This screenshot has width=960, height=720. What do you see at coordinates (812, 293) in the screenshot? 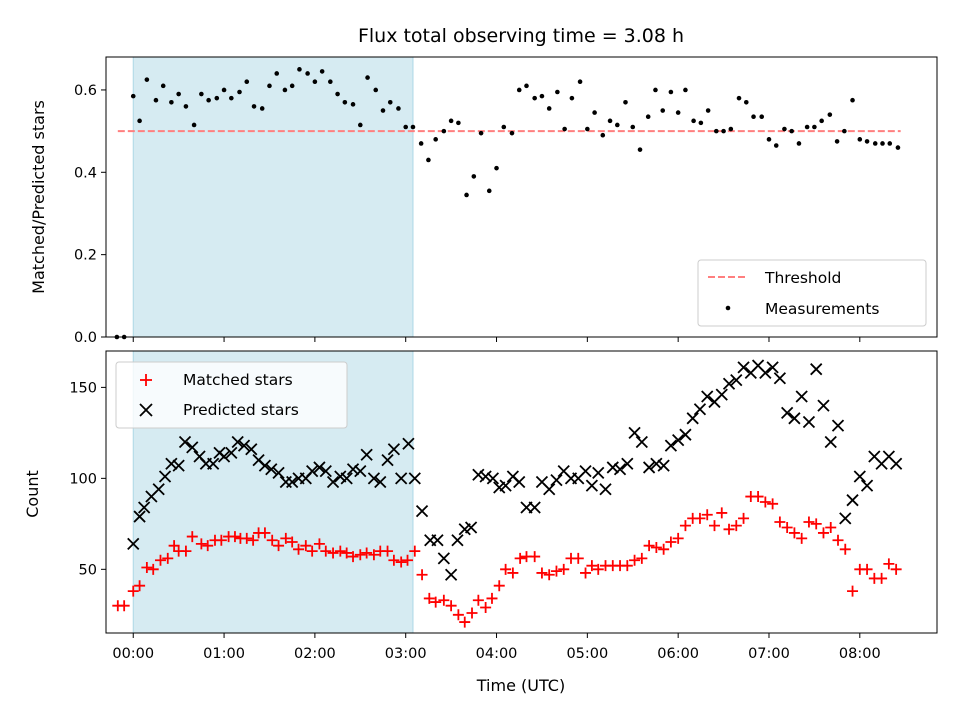
I see `top-legend: Threshold Measurements` at bounding box center [812, 293].